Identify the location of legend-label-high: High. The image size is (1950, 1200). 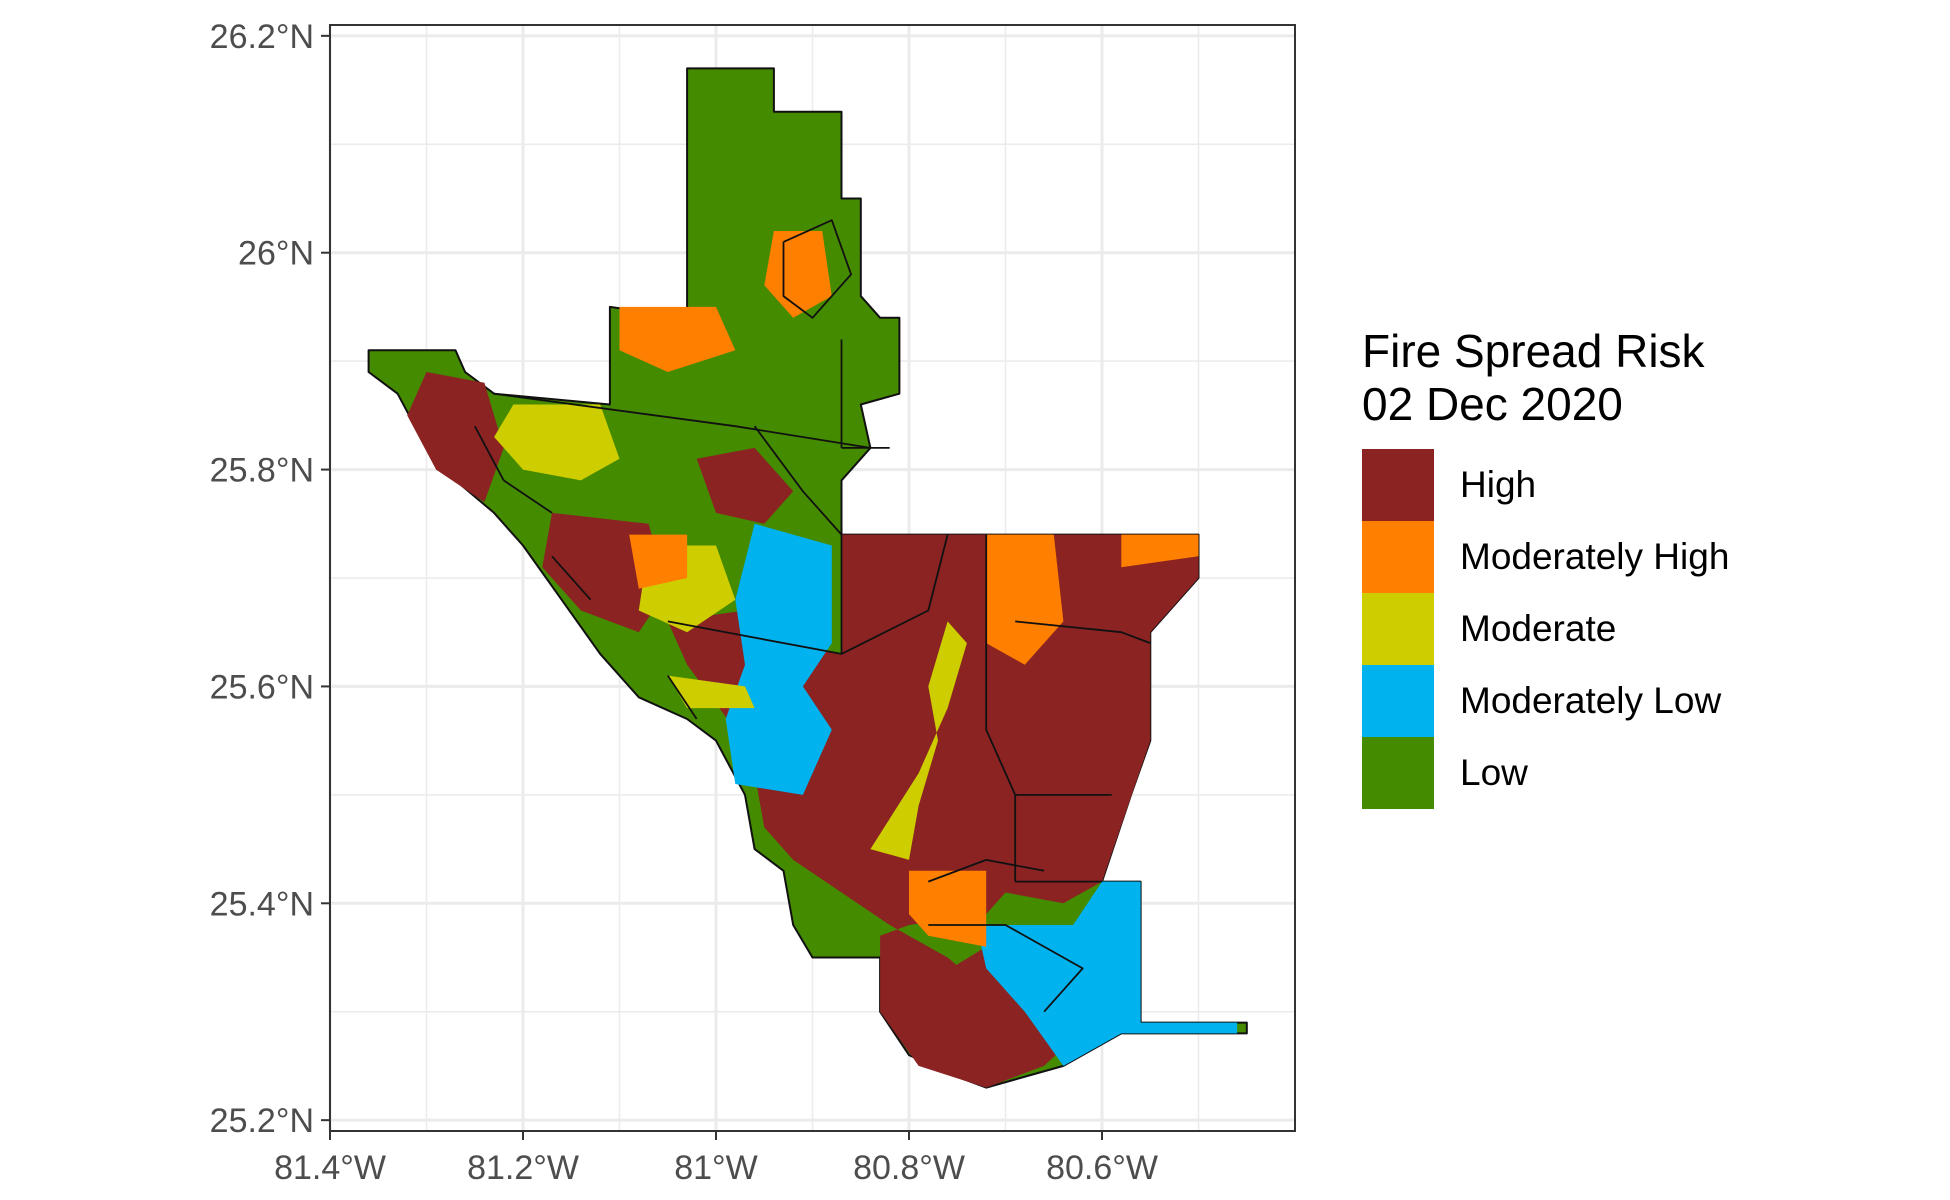
(1498, 484).